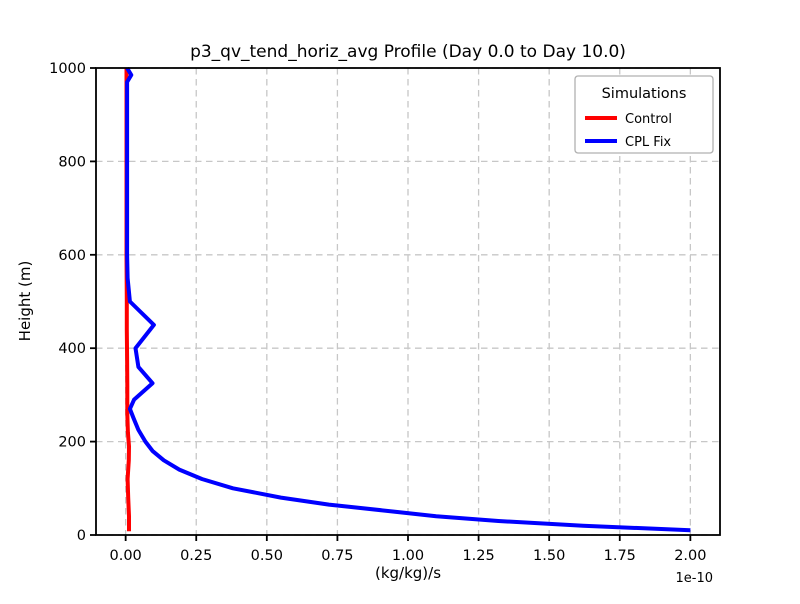 The width and height of the screenshot is (800, 604). Describe the element at coordinates (690, 556) in the screenshot. I see `x-tick-label: 2.00` at that location.